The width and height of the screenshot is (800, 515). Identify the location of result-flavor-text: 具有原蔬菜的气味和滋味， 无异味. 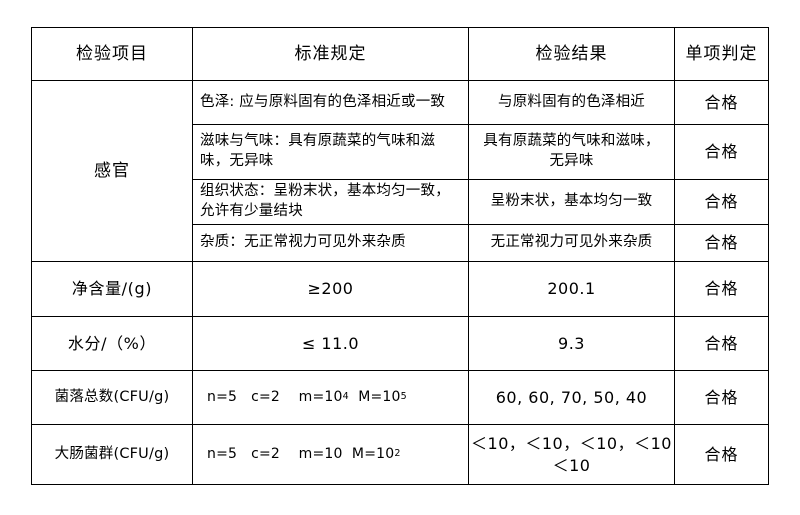
(571, 152).